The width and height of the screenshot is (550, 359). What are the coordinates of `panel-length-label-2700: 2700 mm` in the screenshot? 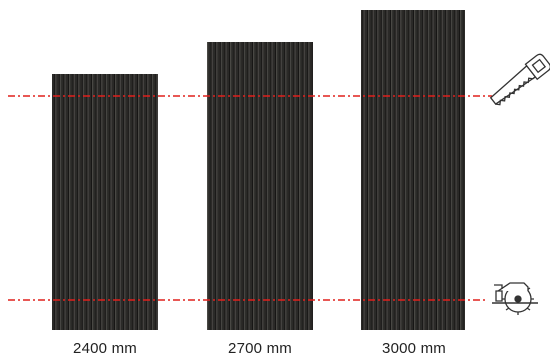 It's located at (260, 348).